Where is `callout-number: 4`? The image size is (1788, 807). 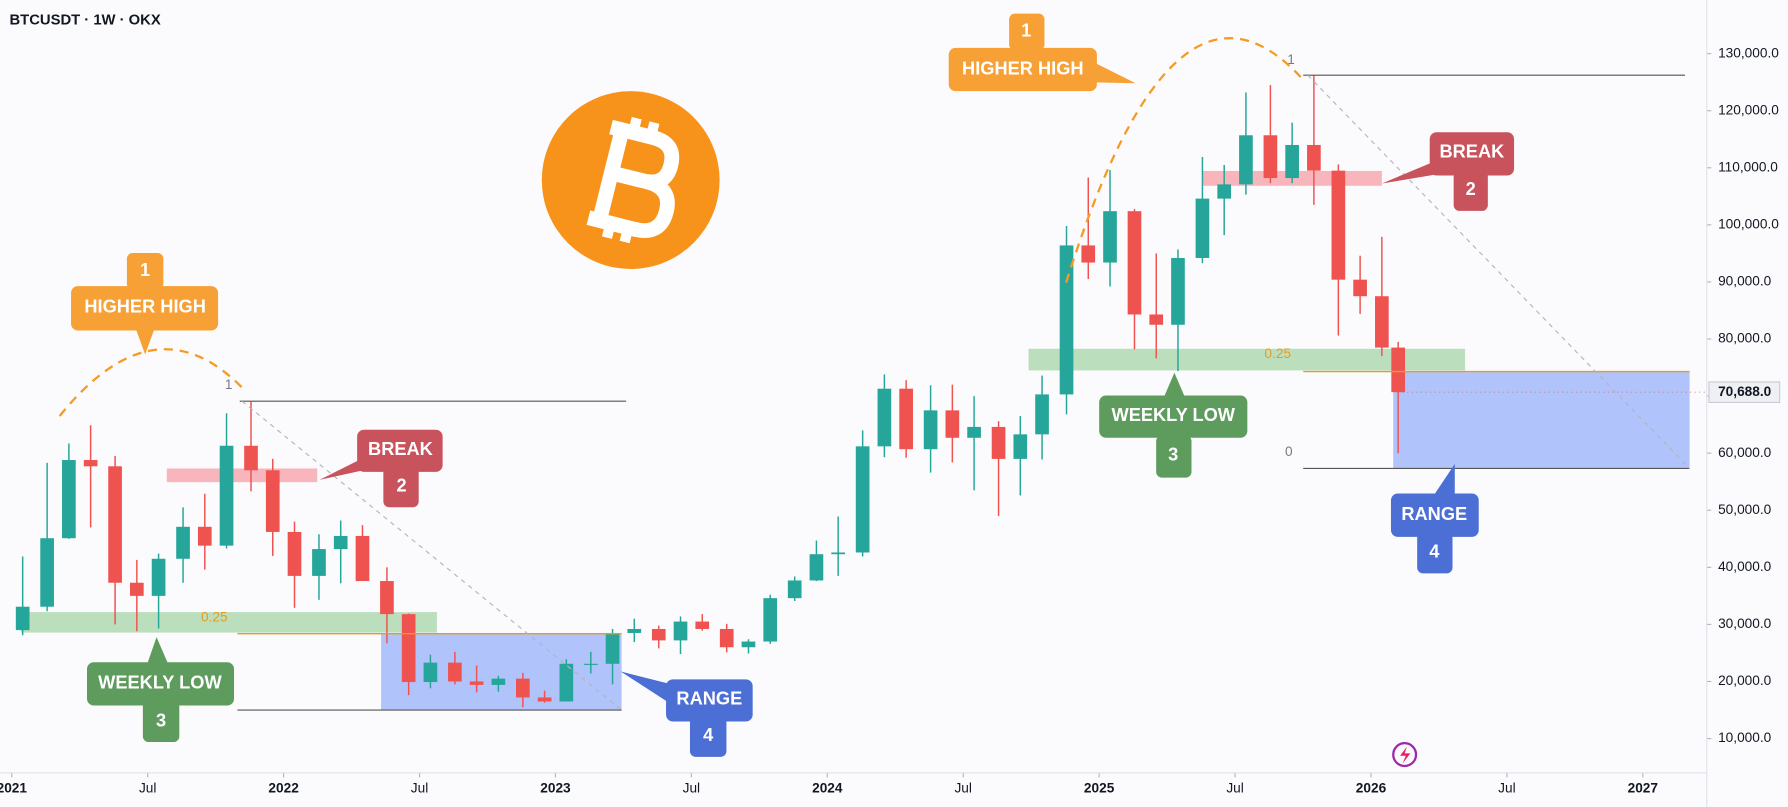 callout-number: 4 is located at coordinates (1434, 551).